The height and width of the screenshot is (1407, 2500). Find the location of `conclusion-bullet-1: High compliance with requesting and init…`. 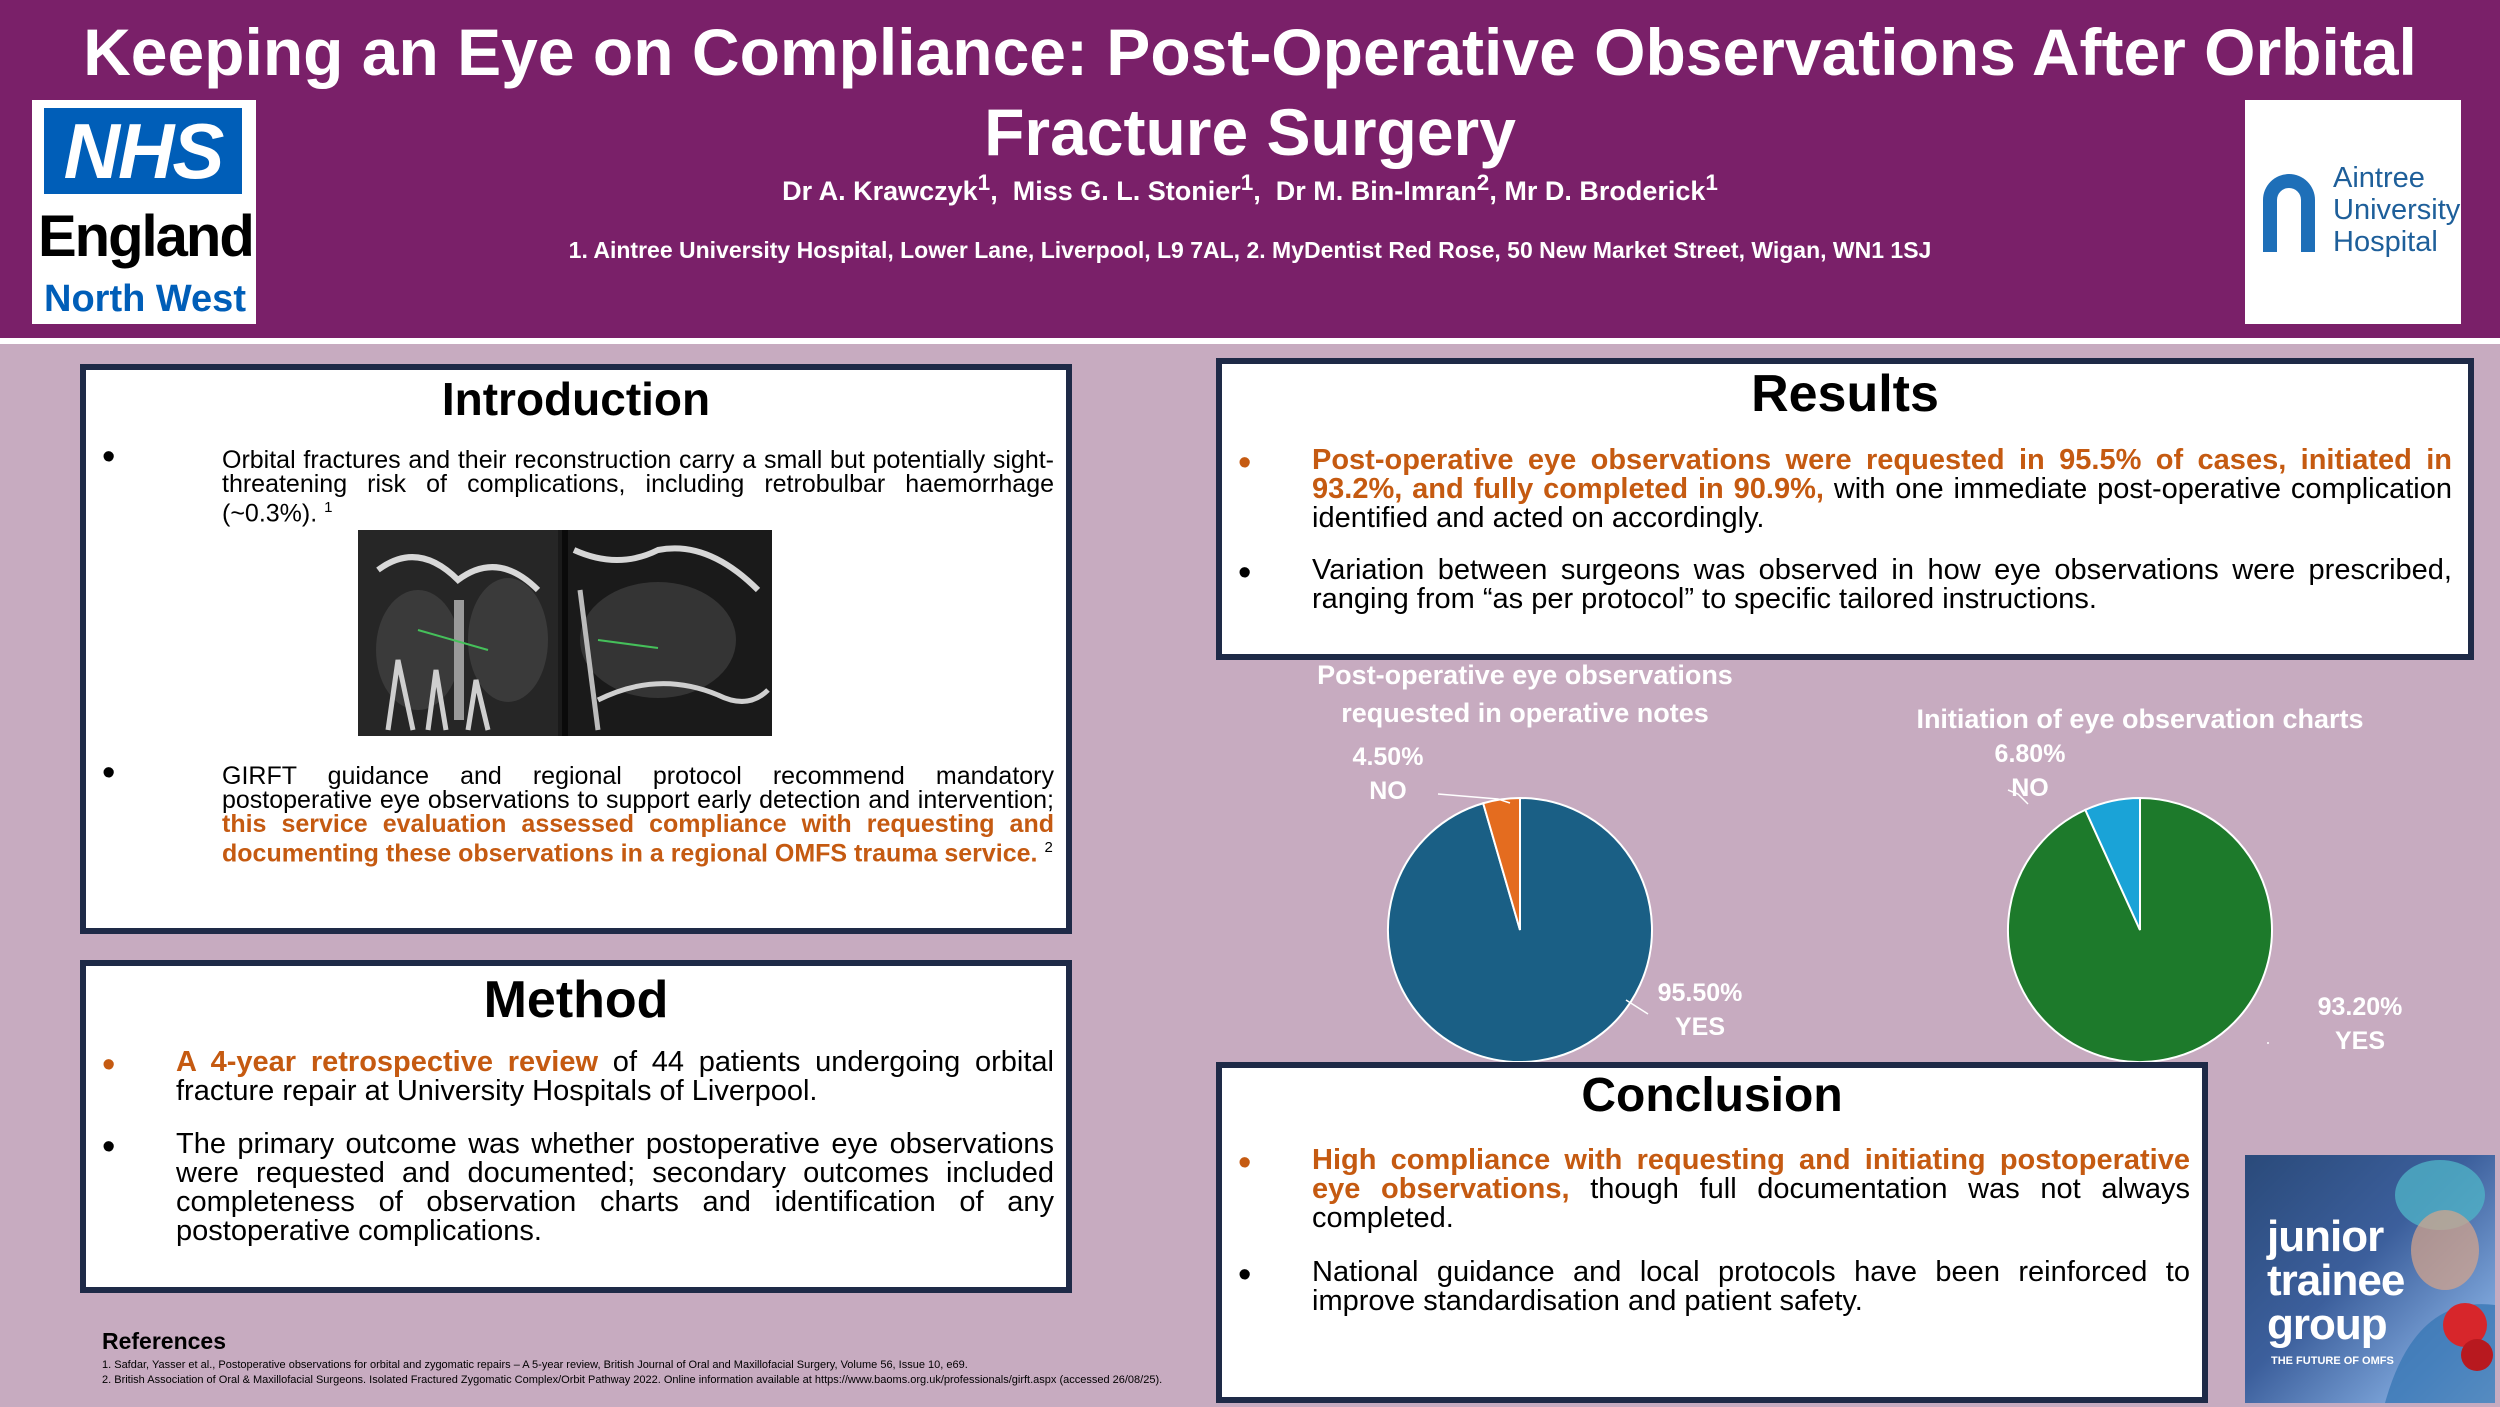

conclusion-bullet-1: High compliance with requesting and init… is located at coordinates (1751, 1189).